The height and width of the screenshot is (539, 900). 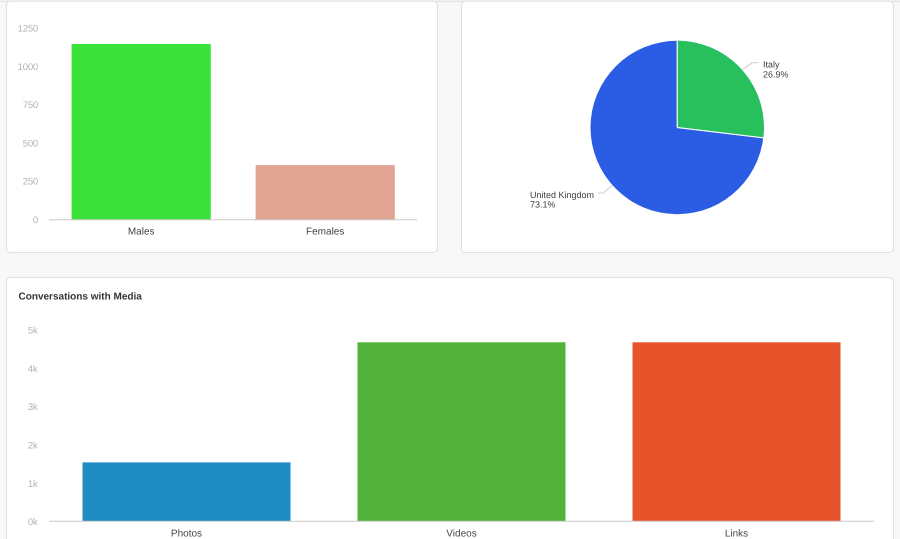 I want to click on svg-text: United Kingdom, so click(x=562, y=195).